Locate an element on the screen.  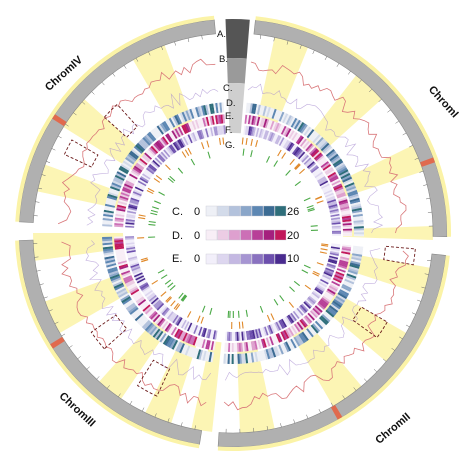
legend-swatch is located at coordinates (223, 211).